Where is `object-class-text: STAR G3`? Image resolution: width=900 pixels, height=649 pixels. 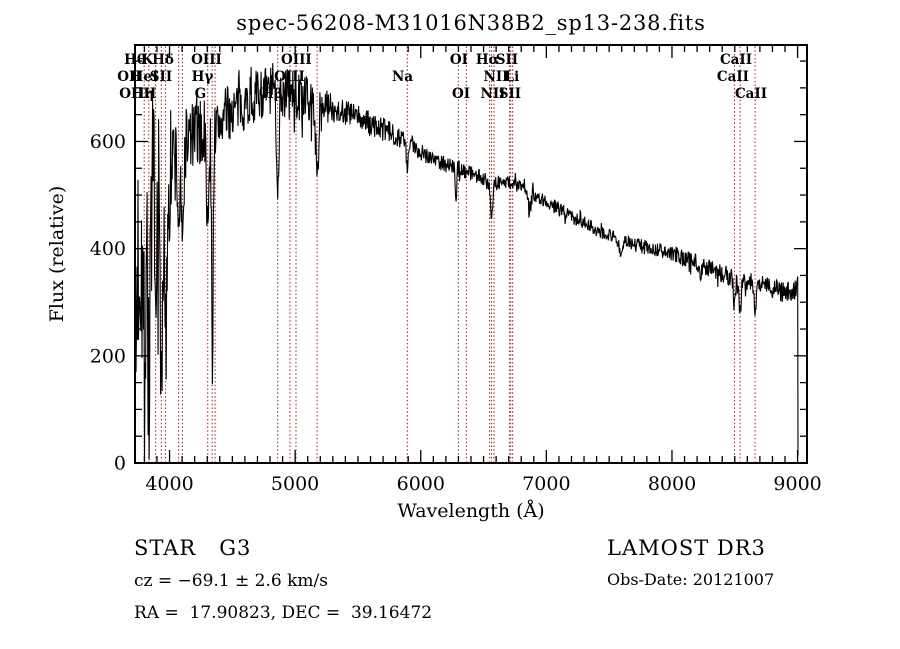
object-class-text: STAR G3 is located at coordinates (193, 548).